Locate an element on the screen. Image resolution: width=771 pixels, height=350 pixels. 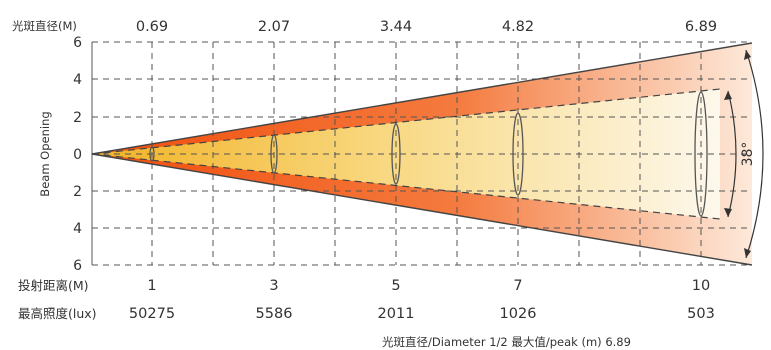
inner-arc-arrow-top is located at coordinates (728, 95).